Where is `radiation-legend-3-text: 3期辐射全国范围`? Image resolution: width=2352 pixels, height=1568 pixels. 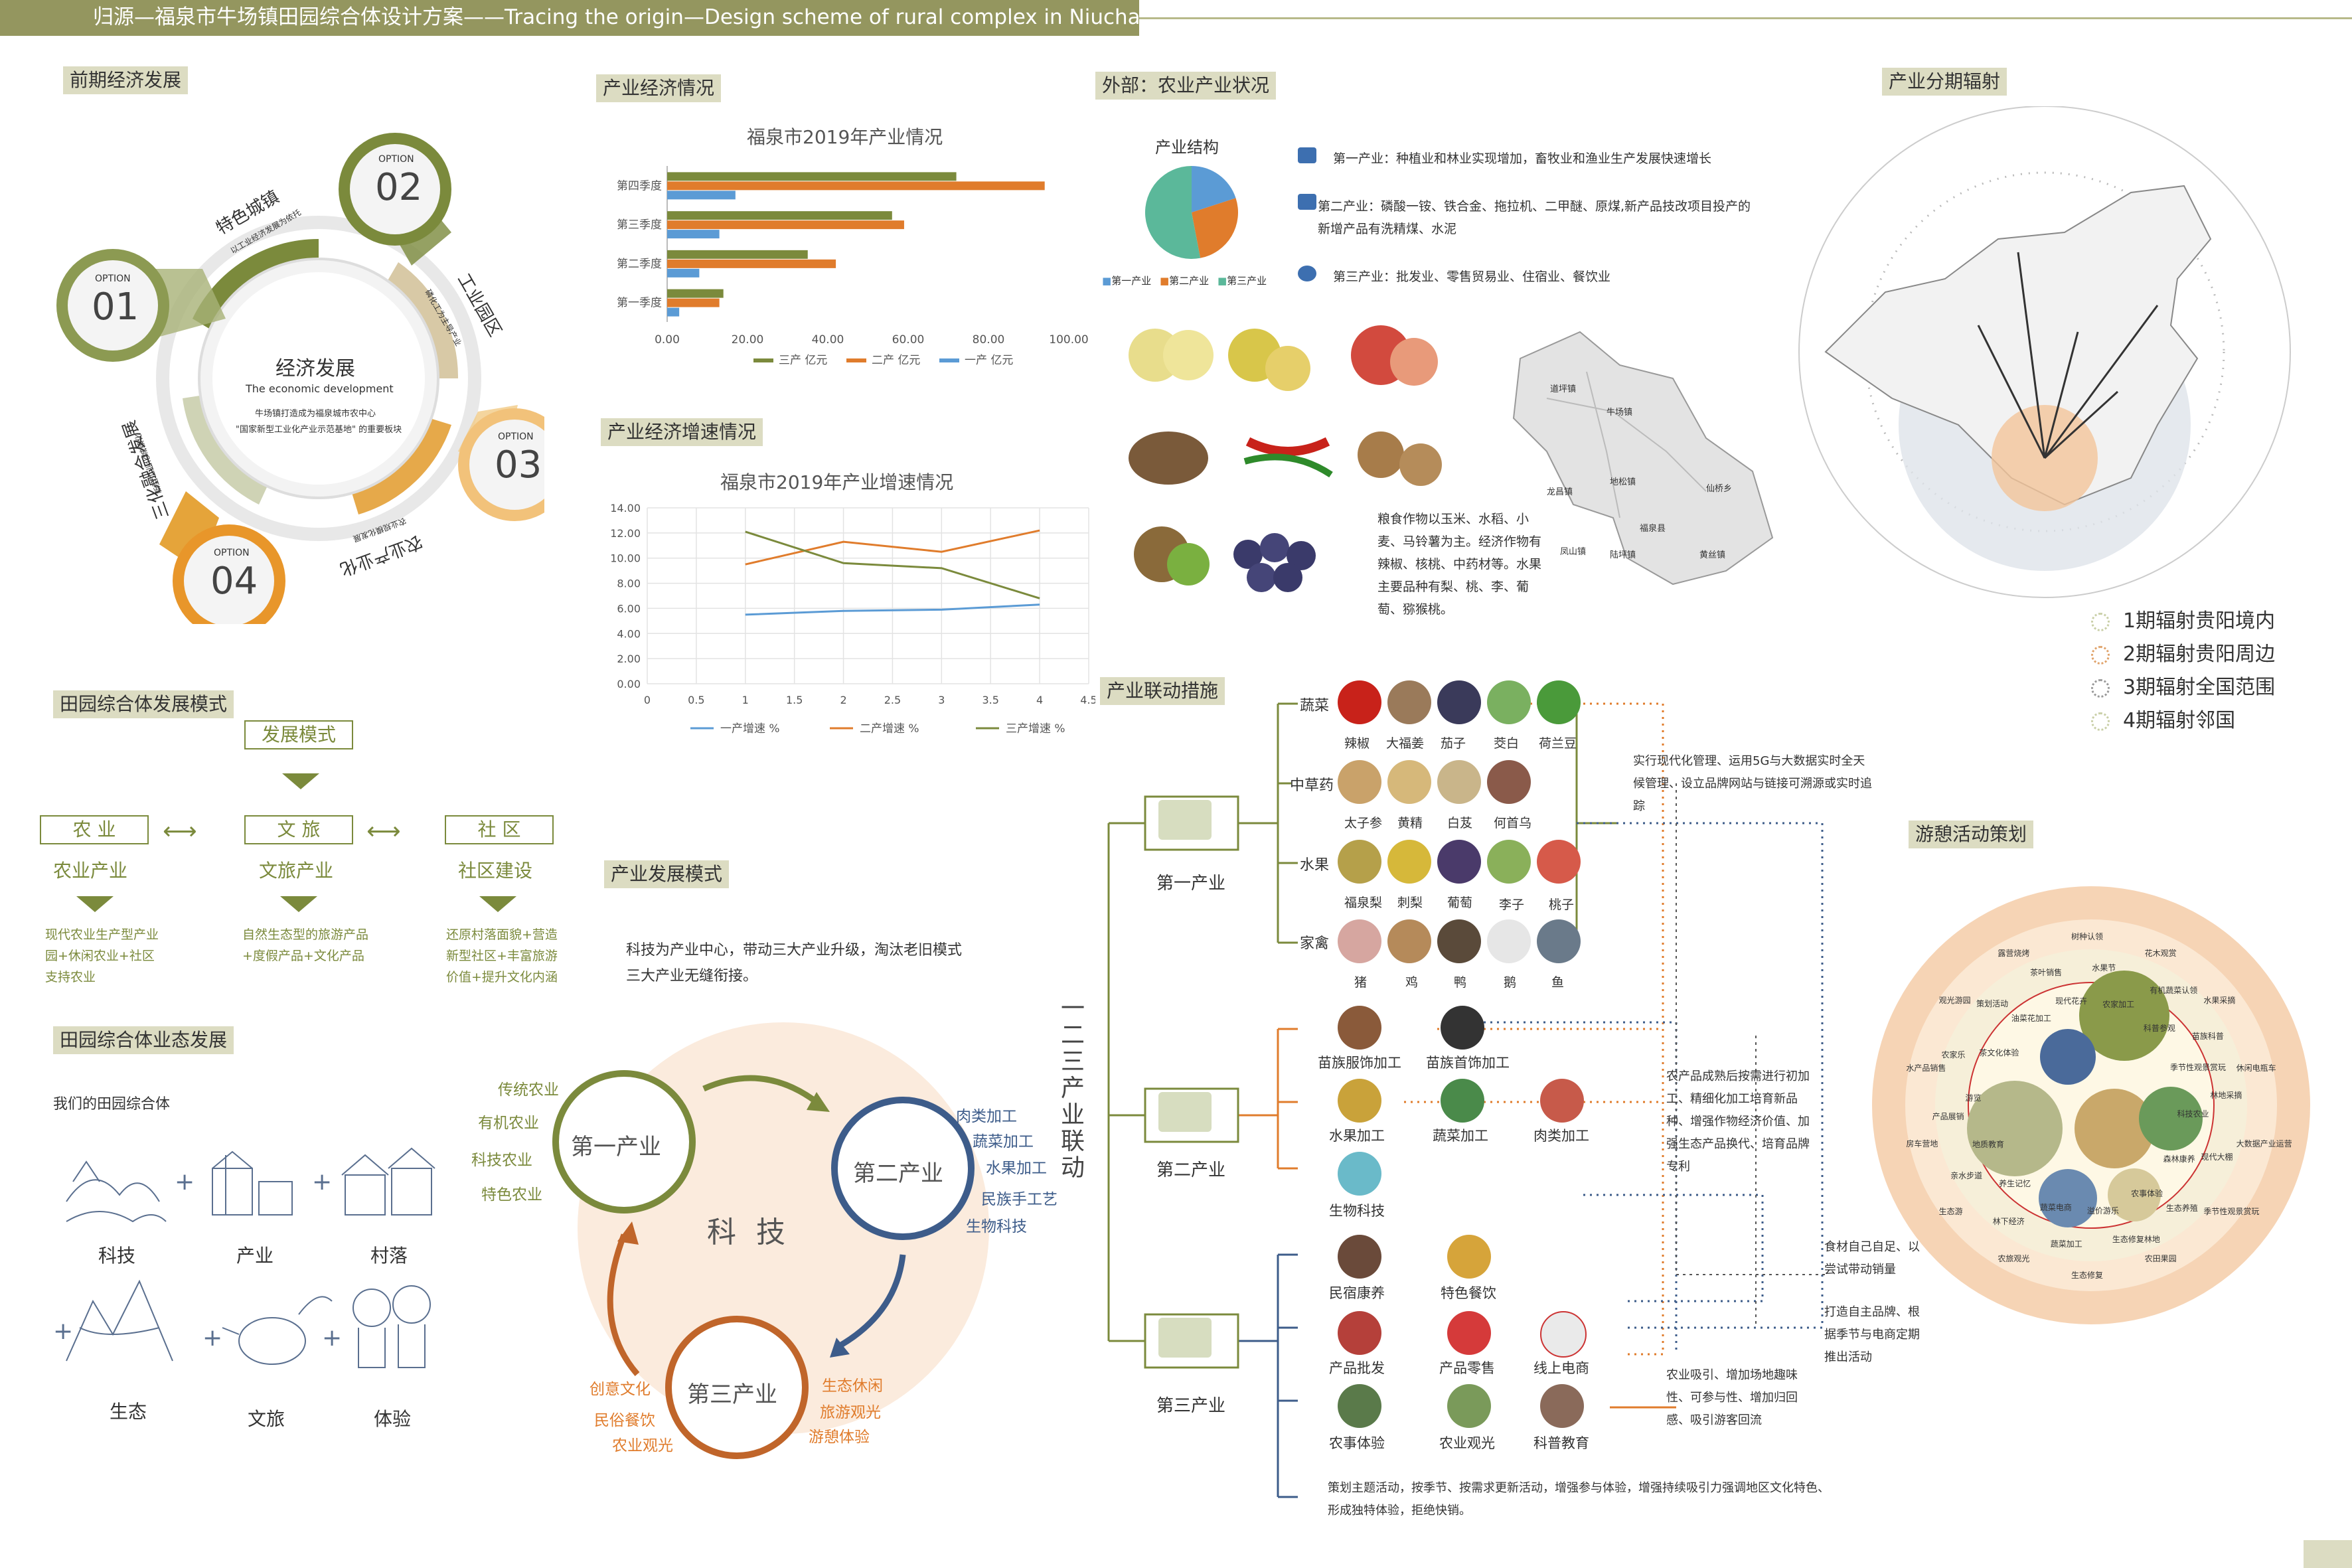 radiation-legend-3-text: 3期辐射全国范围 is located at coordinates (2199, 687).